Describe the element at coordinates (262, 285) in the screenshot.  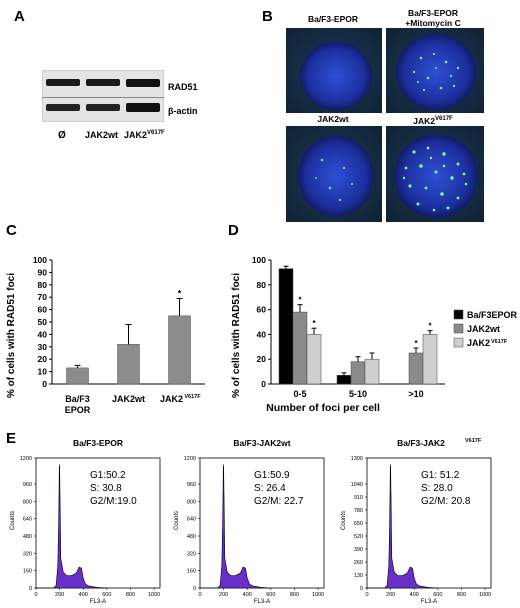
I see `chart-d-ytick-label: 80` at that location.